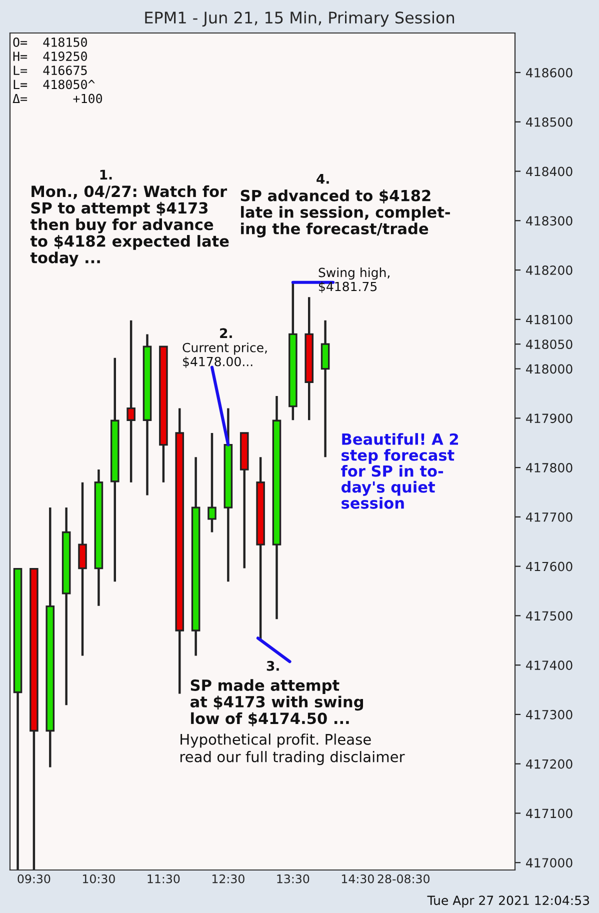 This screenshot has height=913, width=599. I want to click on y-tick-label: 418600, so click(549, 73).